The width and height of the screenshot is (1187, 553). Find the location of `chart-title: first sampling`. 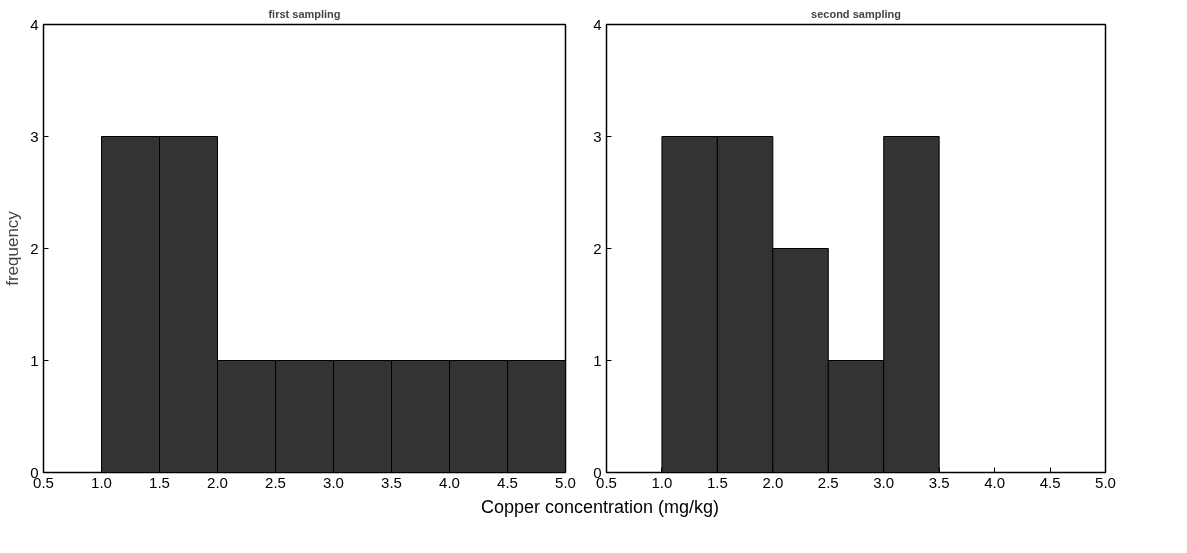

chart-title: first sampling is located at coordinates (304, 13).